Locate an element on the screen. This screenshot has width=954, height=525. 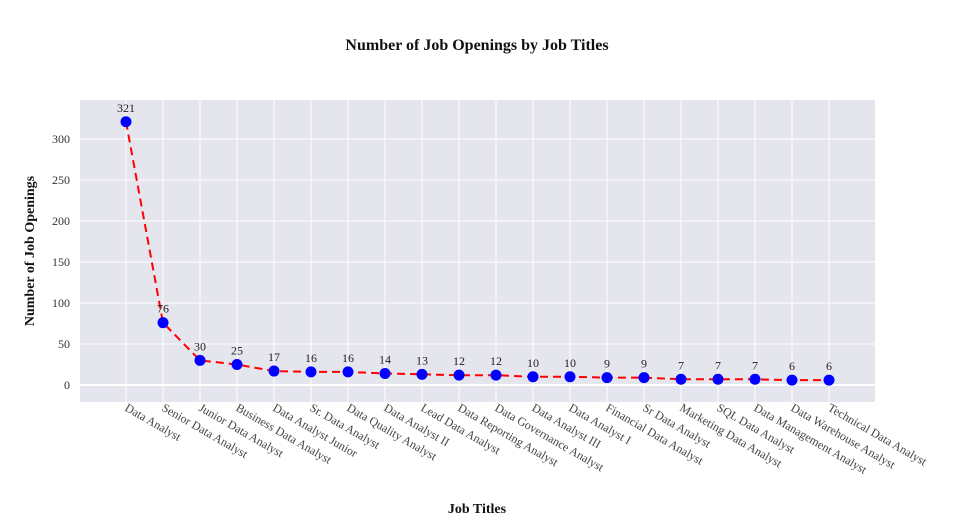
y-tick-label: 300 is located at coordinates (61, 139).